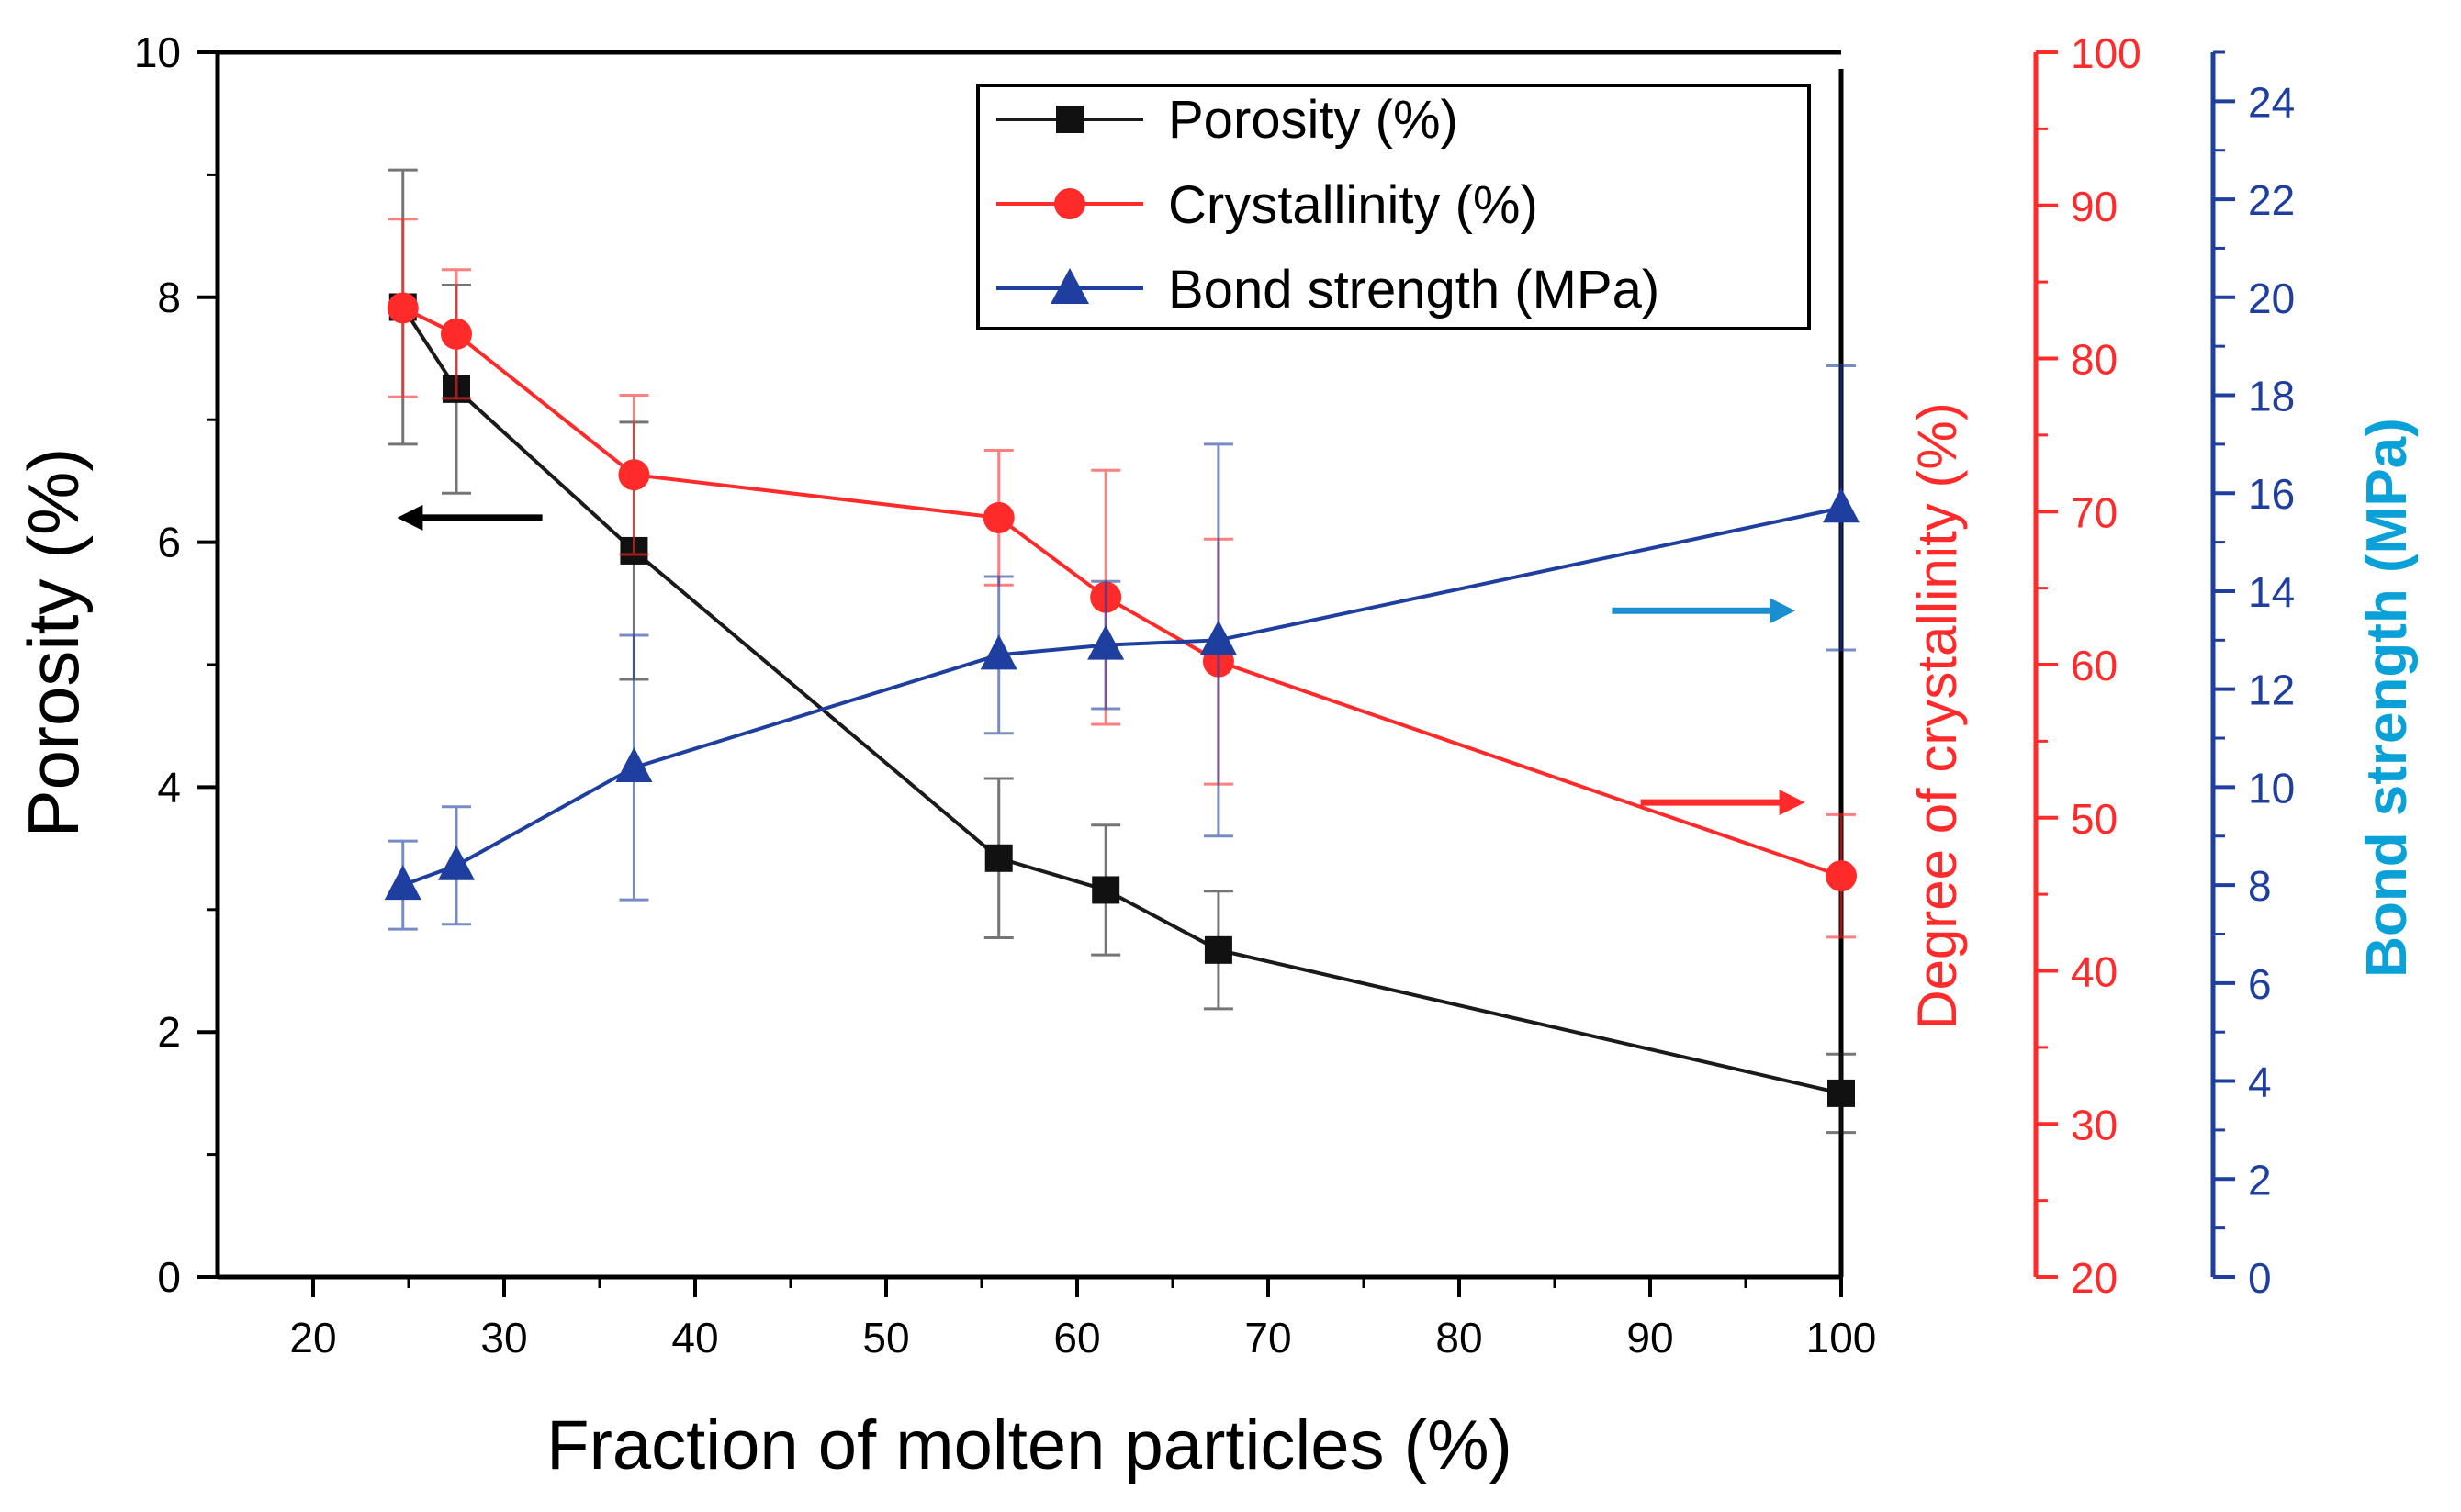 This screenshot has width=2461, height=1512. Describe the element at coordinates (157, 52) in the screenshot. I see `y-left-tick-label-10: 10` at that location.